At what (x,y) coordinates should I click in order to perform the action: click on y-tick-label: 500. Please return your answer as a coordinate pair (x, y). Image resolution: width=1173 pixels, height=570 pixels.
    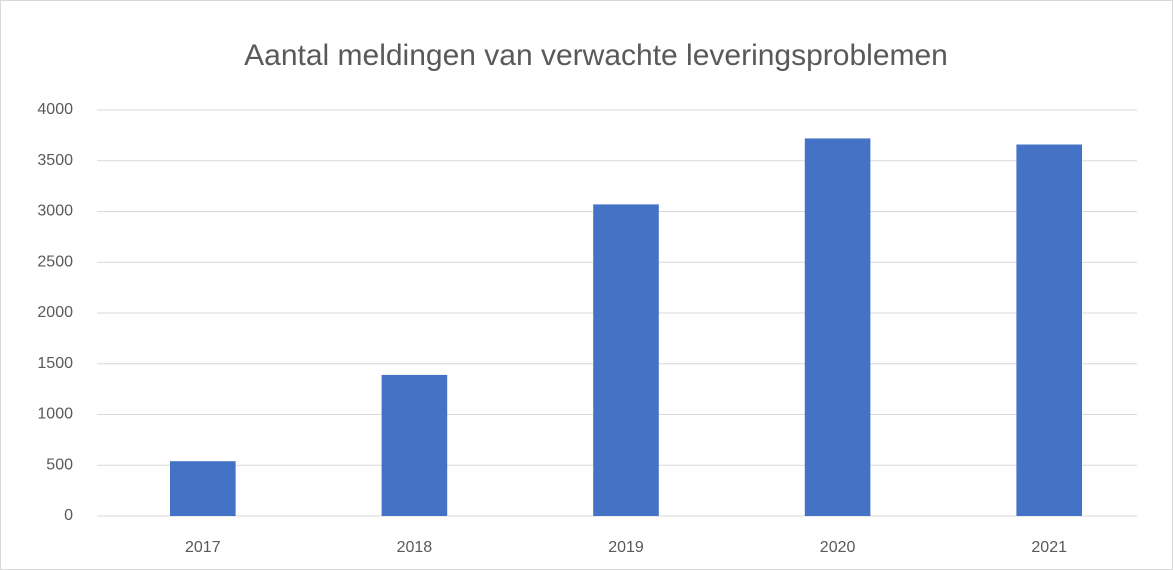
    Looking at the image, I should click on (59, 464).